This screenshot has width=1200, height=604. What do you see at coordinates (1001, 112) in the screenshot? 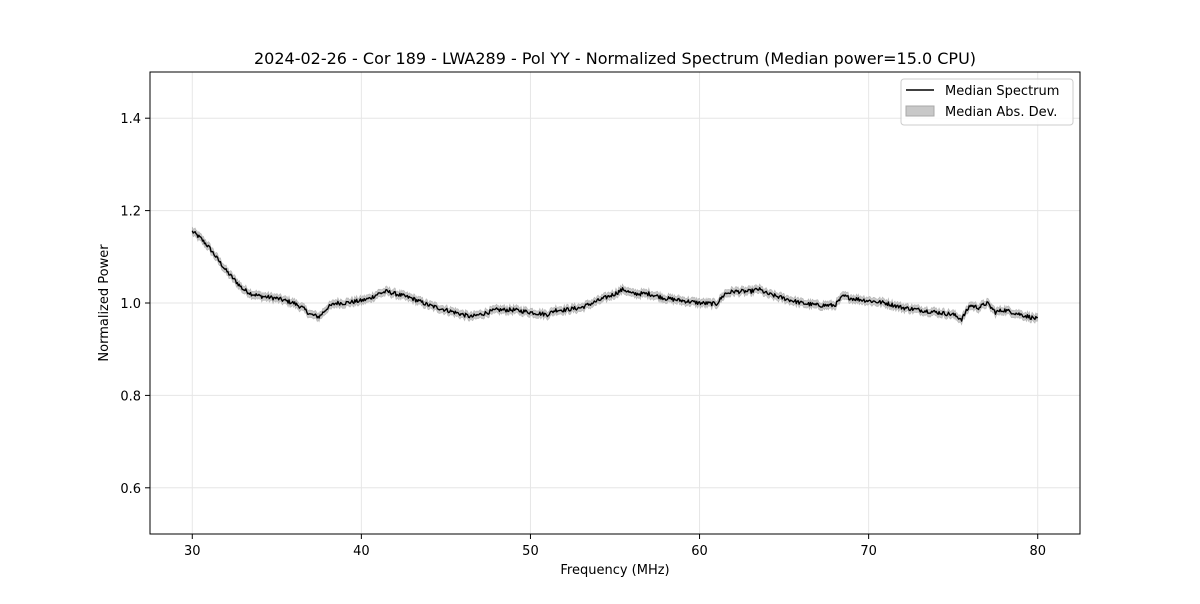
I see `legend-entry-median-abs-dev: Median Abs. Dev.` at bounding box center [1001, 112].